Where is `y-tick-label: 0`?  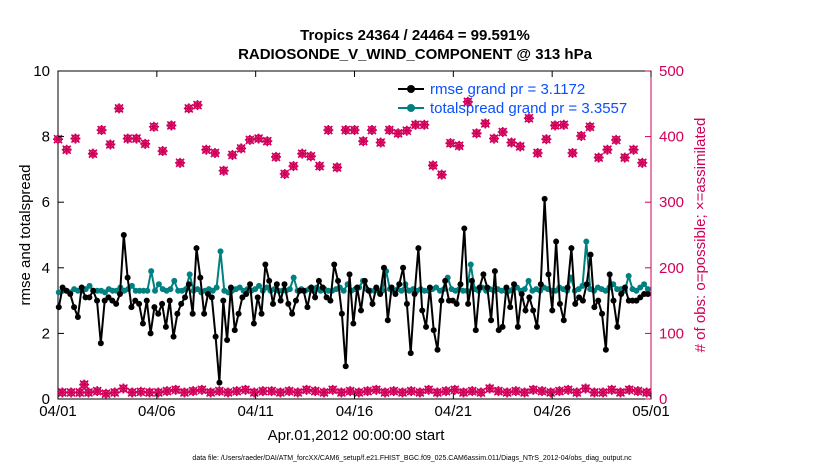
y-tick-label: 0 is located at coordinates (46, 399).